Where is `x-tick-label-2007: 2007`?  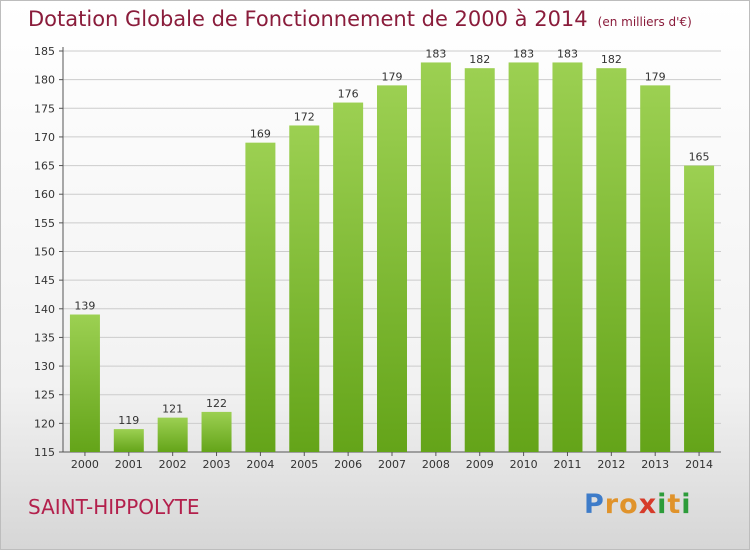
x-tick-label-2007: 2007 is located at coordinates (392, 464).